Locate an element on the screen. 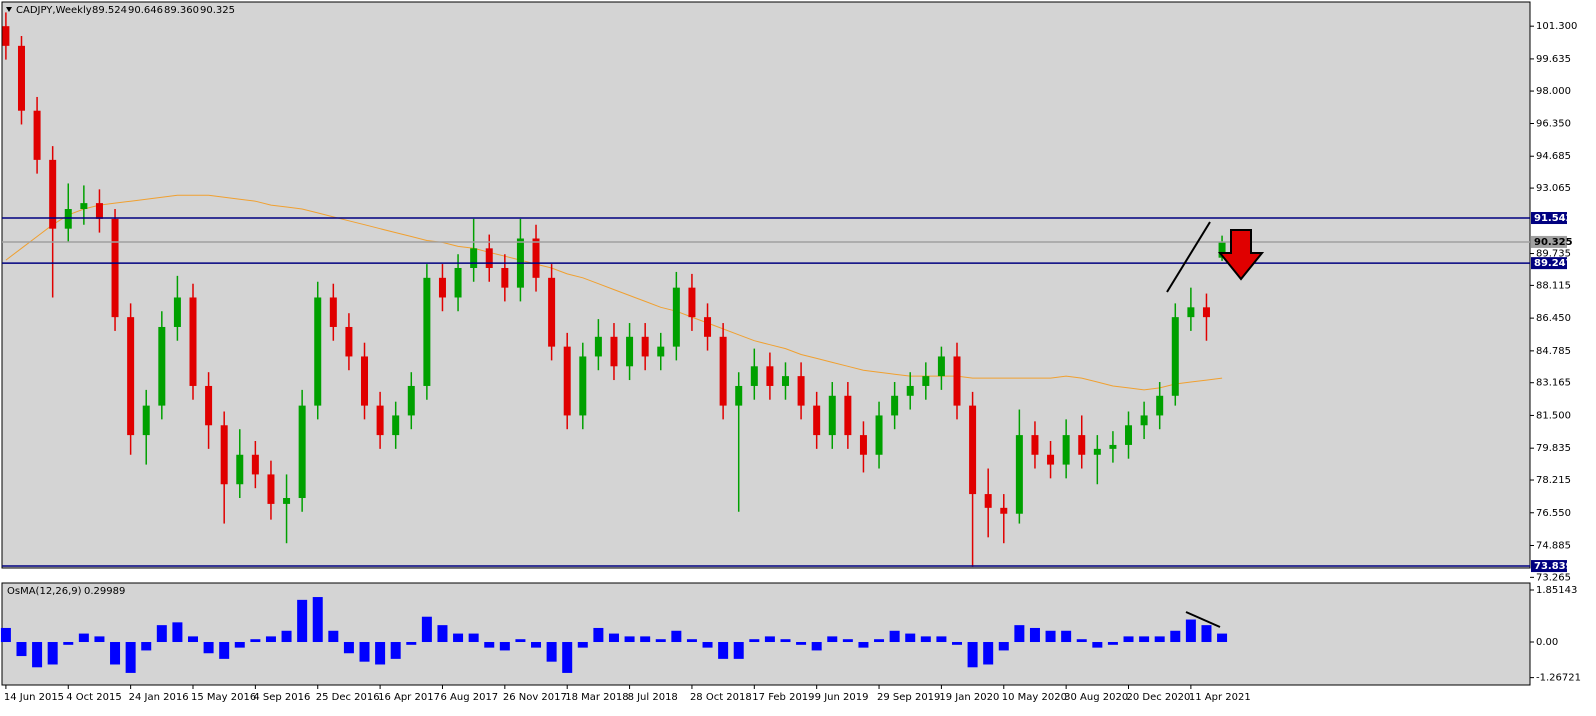  ohlc-high: 90.646 is located at coordinates (145, 10).